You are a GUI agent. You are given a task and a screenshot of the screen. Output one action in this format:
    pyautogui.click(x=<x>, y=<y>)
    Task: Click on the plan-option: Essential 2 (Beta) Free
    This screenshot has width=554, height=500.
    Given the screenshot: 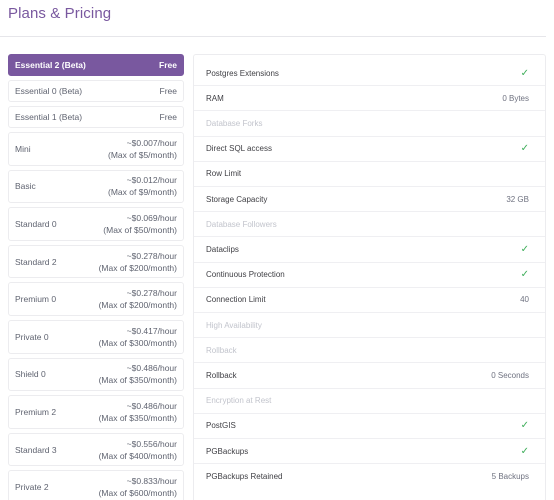 What is the action you would take?
    pyautogui.click(x=96, y=65)
    